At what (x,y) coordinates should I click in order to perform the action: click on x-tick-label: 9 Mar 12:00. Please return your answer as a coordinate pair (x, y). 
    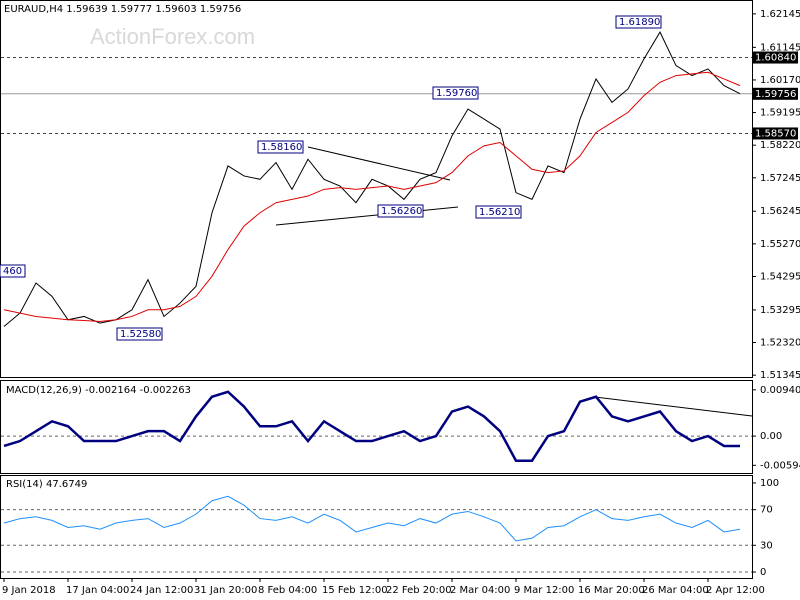
    Looking at the image, I should click on (544, 590).